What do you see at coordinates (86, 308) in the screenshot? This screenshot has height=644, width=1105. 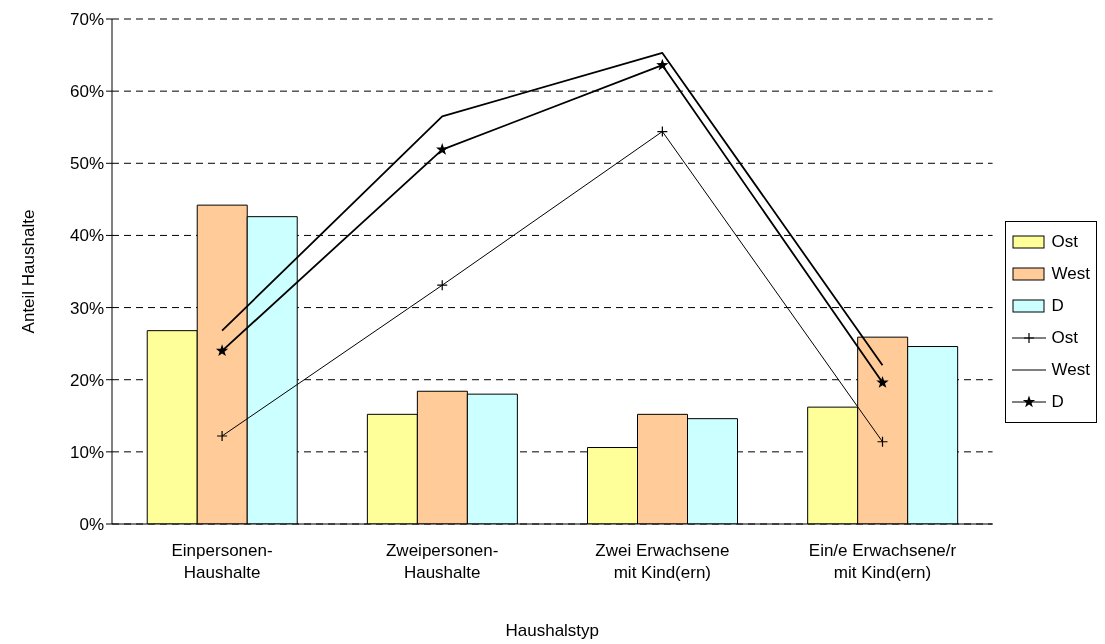 I see `y-tick-label: 30%` at bounding box center [86, 308].